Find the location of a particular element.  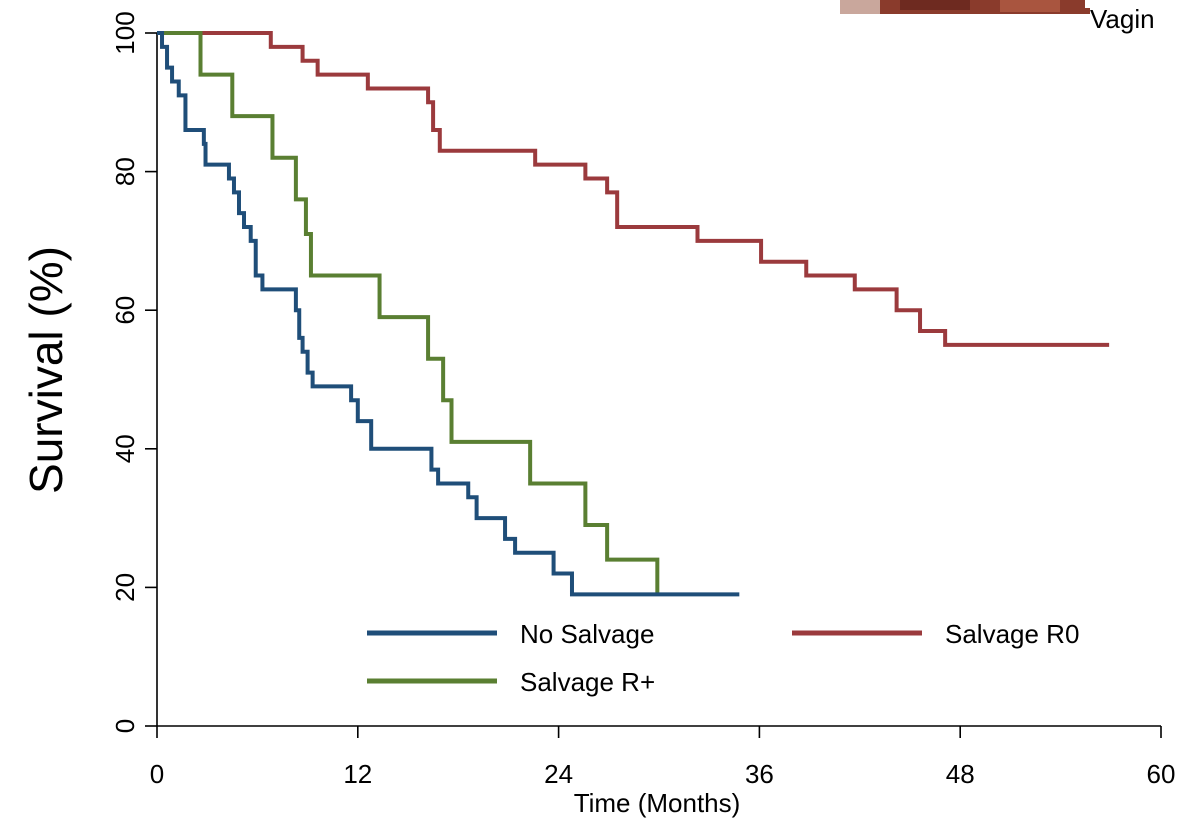

y-tick-label: 0 is located at coordinates (125, 726).